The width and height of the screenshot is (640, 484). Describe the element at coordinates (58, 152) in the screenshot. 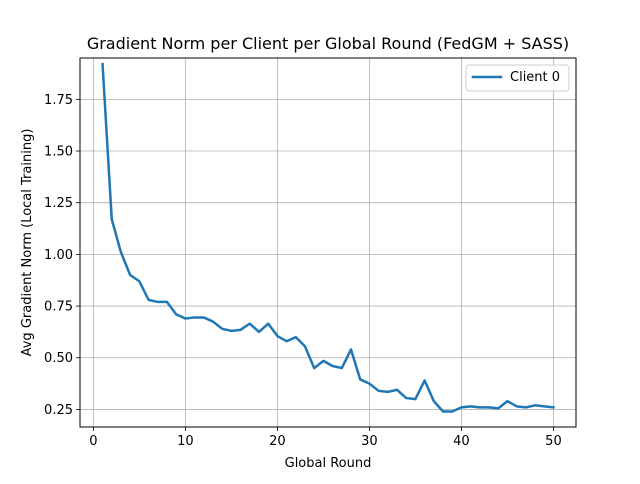

I see `y-tick-label: 1.50` at that location.